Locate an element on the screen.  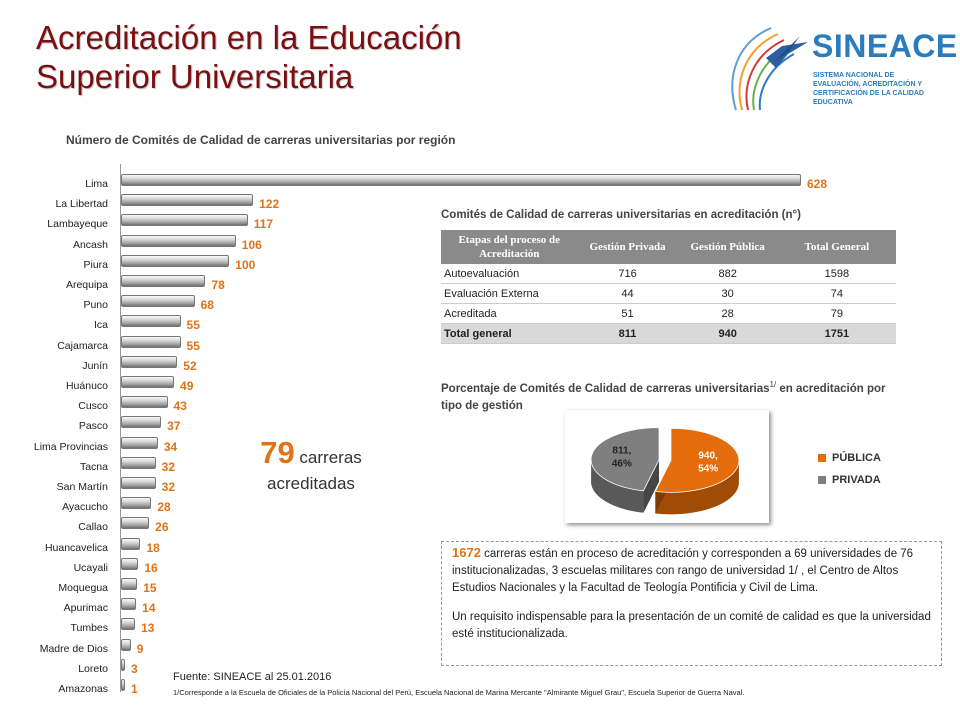
table-cell: 44 is located at coordinates (627, 293).